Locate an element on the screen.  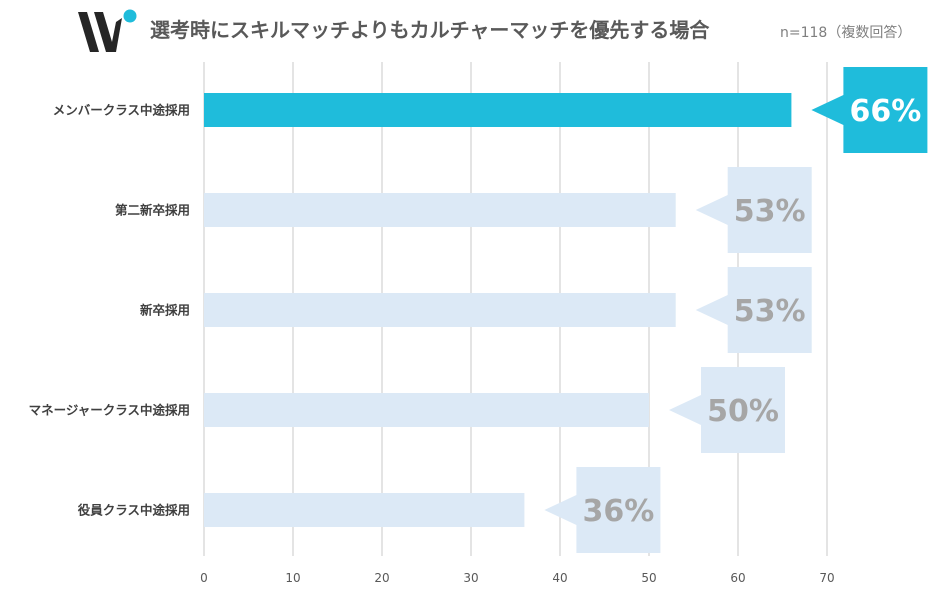
x-tick-label: 20 is located at coordinates (381, 578).